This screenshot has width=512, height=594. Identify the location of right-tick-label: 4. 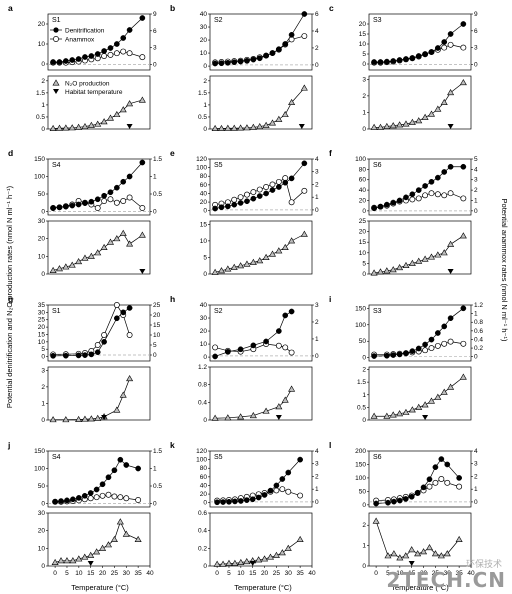
(317, 159).